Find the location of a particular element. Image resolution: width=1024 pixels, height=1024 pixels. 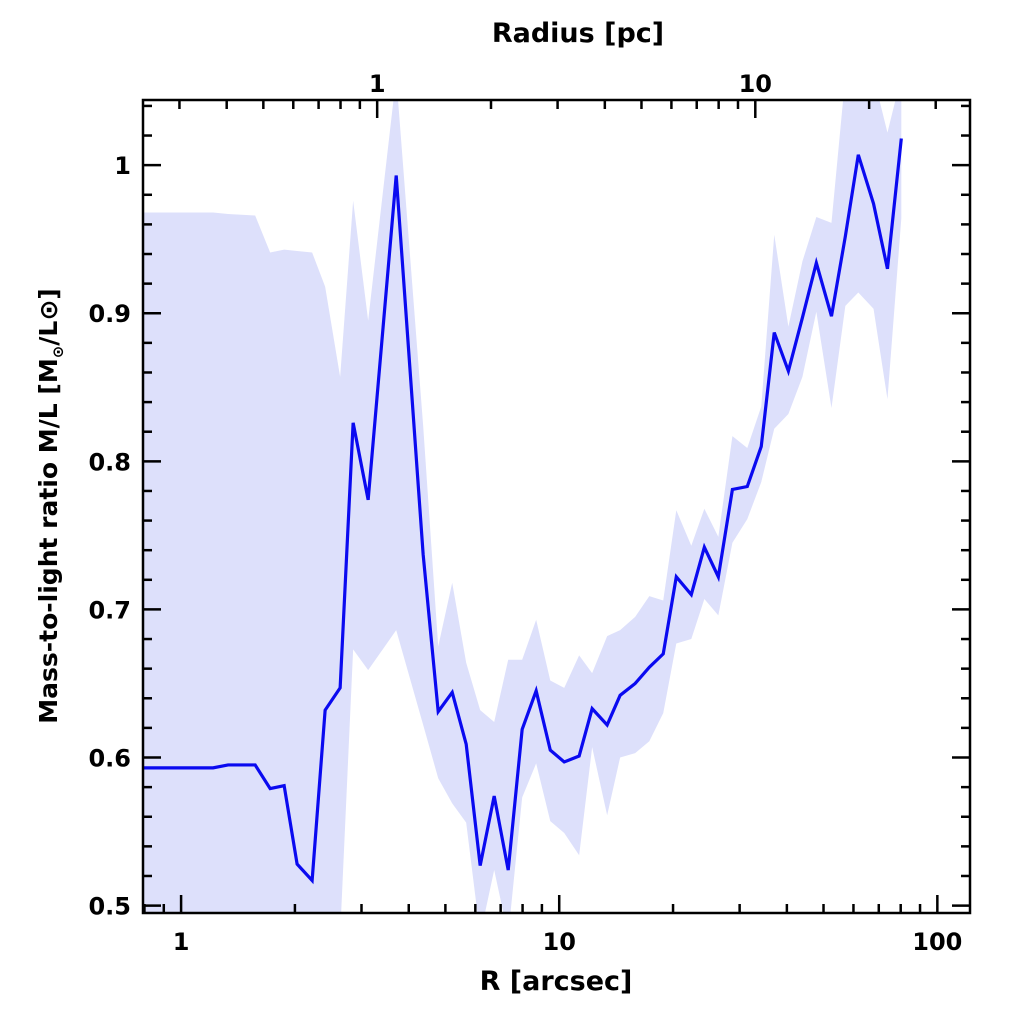

y-label-end: /L⊙] is located at coordinates (48, 316).